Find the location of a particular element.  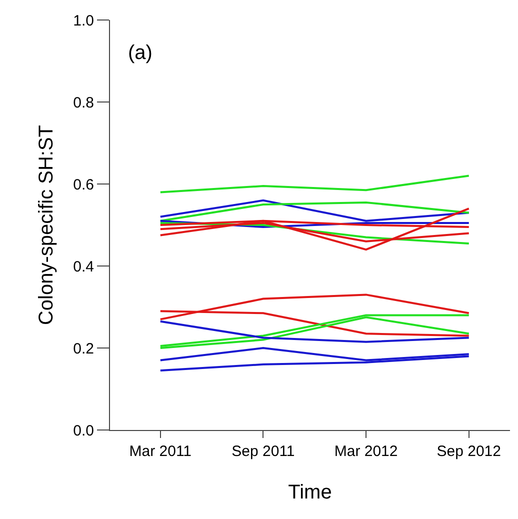

y-tick-label: 0.8 is located at coordinates (83, 103).